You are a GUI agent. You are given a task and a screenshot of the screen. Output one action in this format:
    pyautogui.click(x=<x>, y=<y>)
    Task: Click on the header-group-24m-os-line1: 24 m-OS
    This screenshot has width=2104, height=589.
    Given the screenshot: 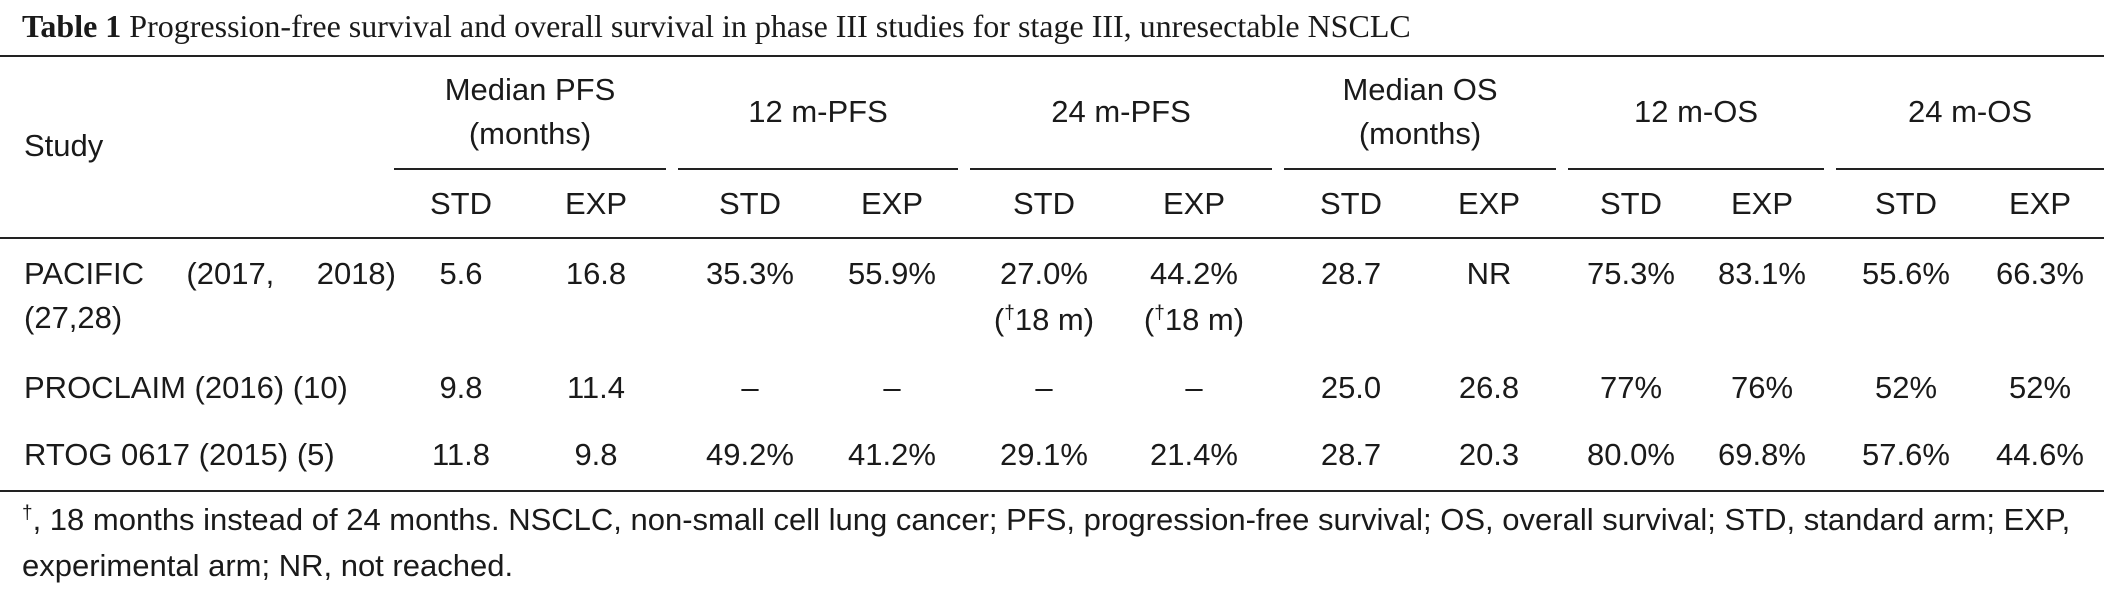 What is the action you would take?
    pyautogui.click(x=1970, y=111)
    